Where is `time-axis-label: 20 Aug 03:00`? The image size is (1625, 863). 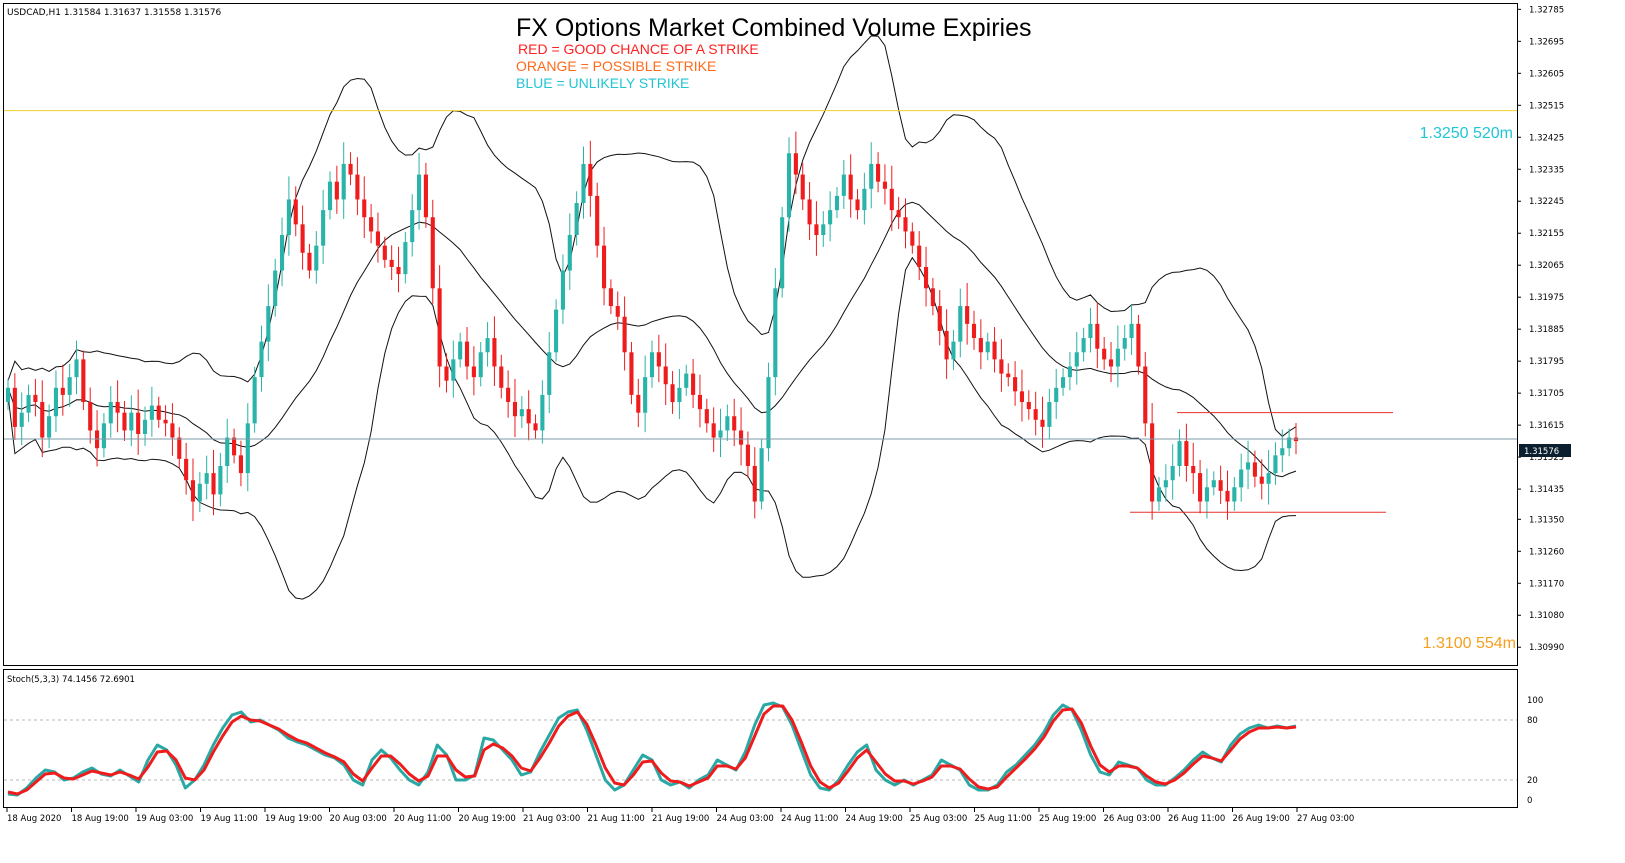 time-axis-label: 20 Aug 03:00 is located at coordinates (358, 819).